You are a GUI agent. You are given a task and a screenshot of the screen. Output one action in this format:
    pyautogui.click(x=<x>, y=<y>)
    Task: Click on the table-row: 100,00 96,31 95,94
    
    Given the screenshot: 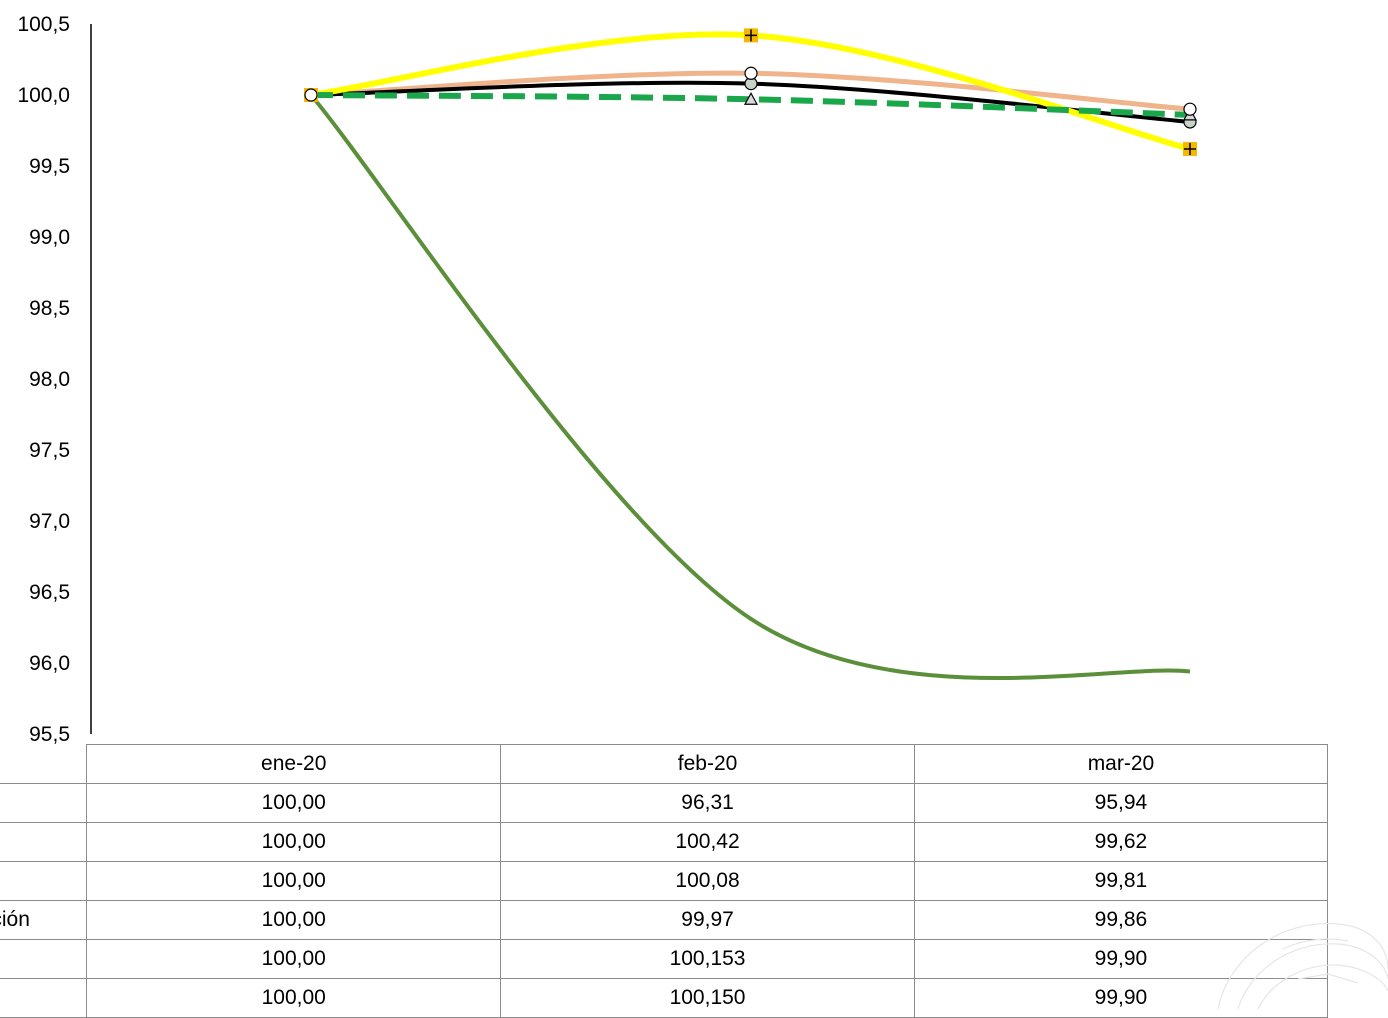 What is the action you would take?
    pyautogui.click(x=664, y=803)
    